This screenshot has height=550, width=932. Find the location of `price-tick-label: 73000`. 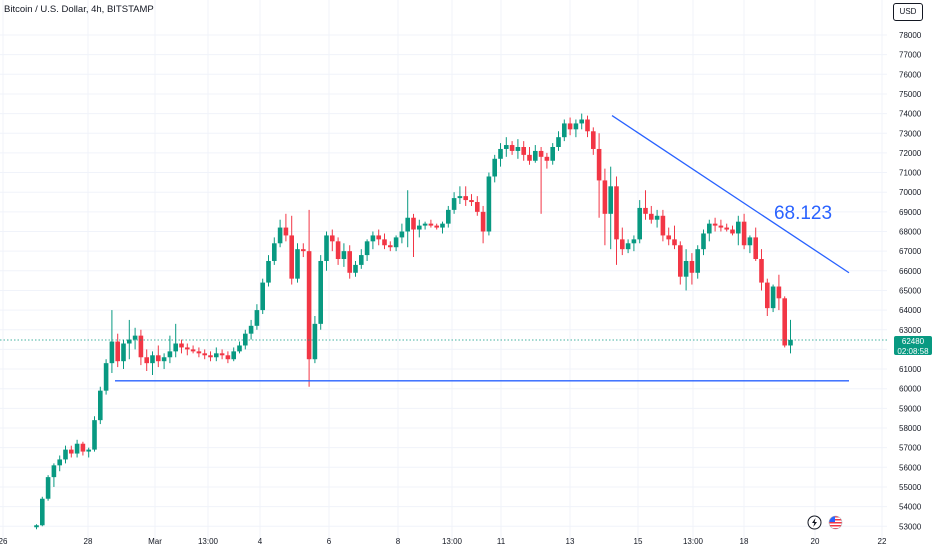

price-tick-label: 73000 is located at coordinates (910, 133).